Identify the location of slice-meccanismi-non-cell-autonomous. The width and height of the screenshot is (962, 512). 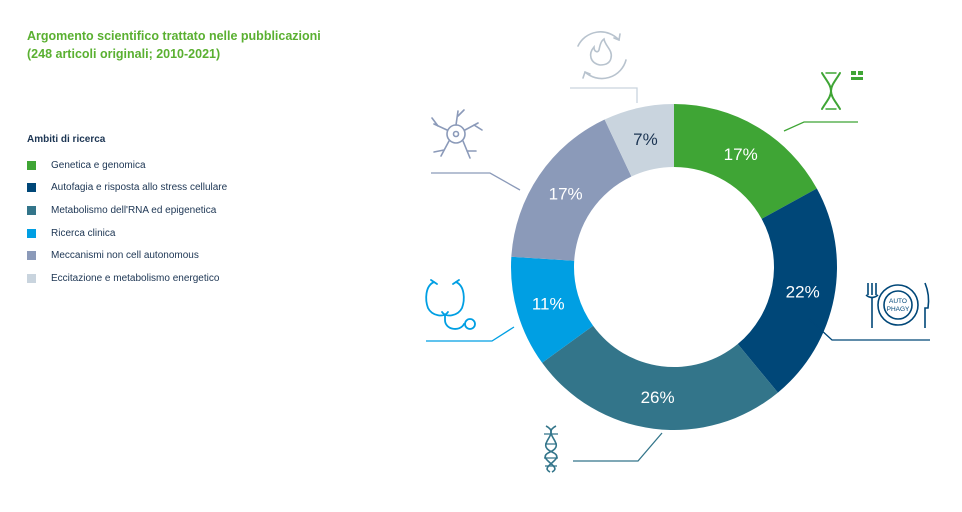
(571, 190).